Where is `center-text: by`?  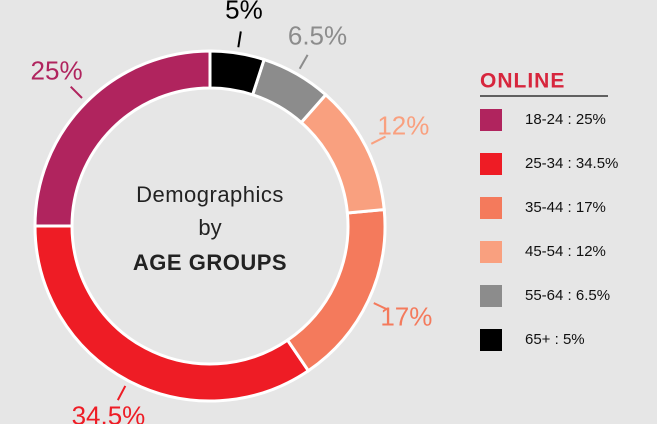 center-text: by is located at coordinates (209, 227).